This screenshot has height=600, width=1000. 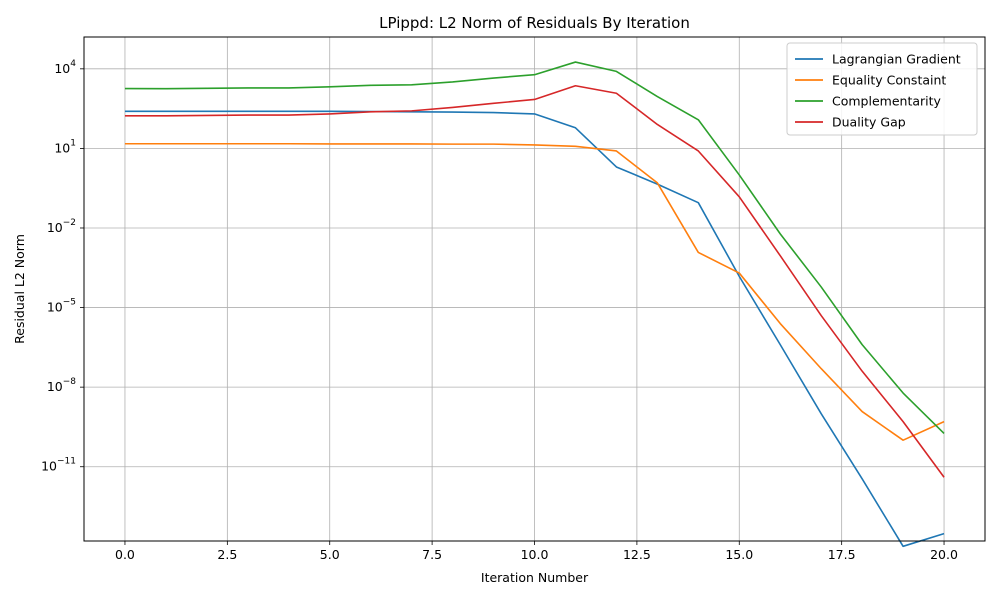 I want to click on x-tick-label: 2.5, so click(x=227, y=554).